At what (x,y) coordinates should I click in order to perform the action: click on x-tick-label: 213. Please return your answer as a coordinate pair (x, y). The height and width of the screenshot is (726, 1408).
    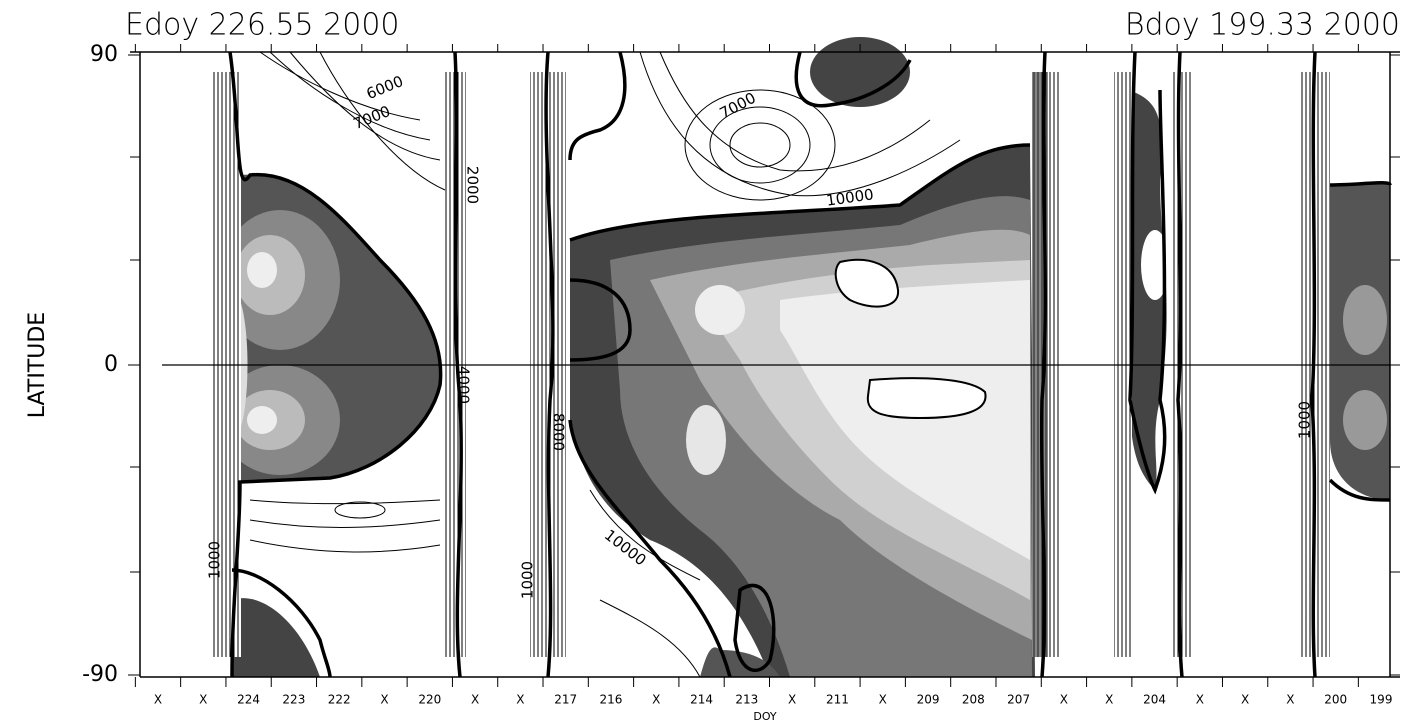
    Looking at the image, I should click on (746, 700).